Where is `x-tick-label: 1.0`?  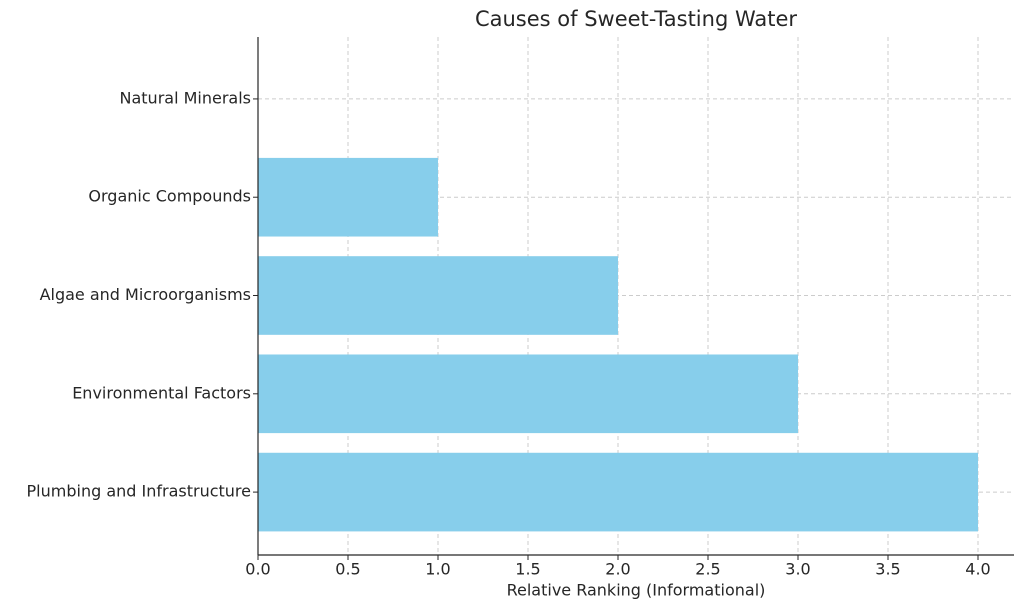 x-tick-label: 1.0 is located at coordinates (437, 569).